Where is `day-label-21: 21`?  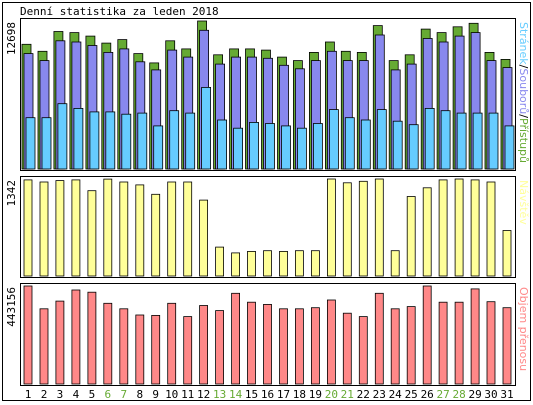
day-label-21: 21 is located at coordinates (347, 394).